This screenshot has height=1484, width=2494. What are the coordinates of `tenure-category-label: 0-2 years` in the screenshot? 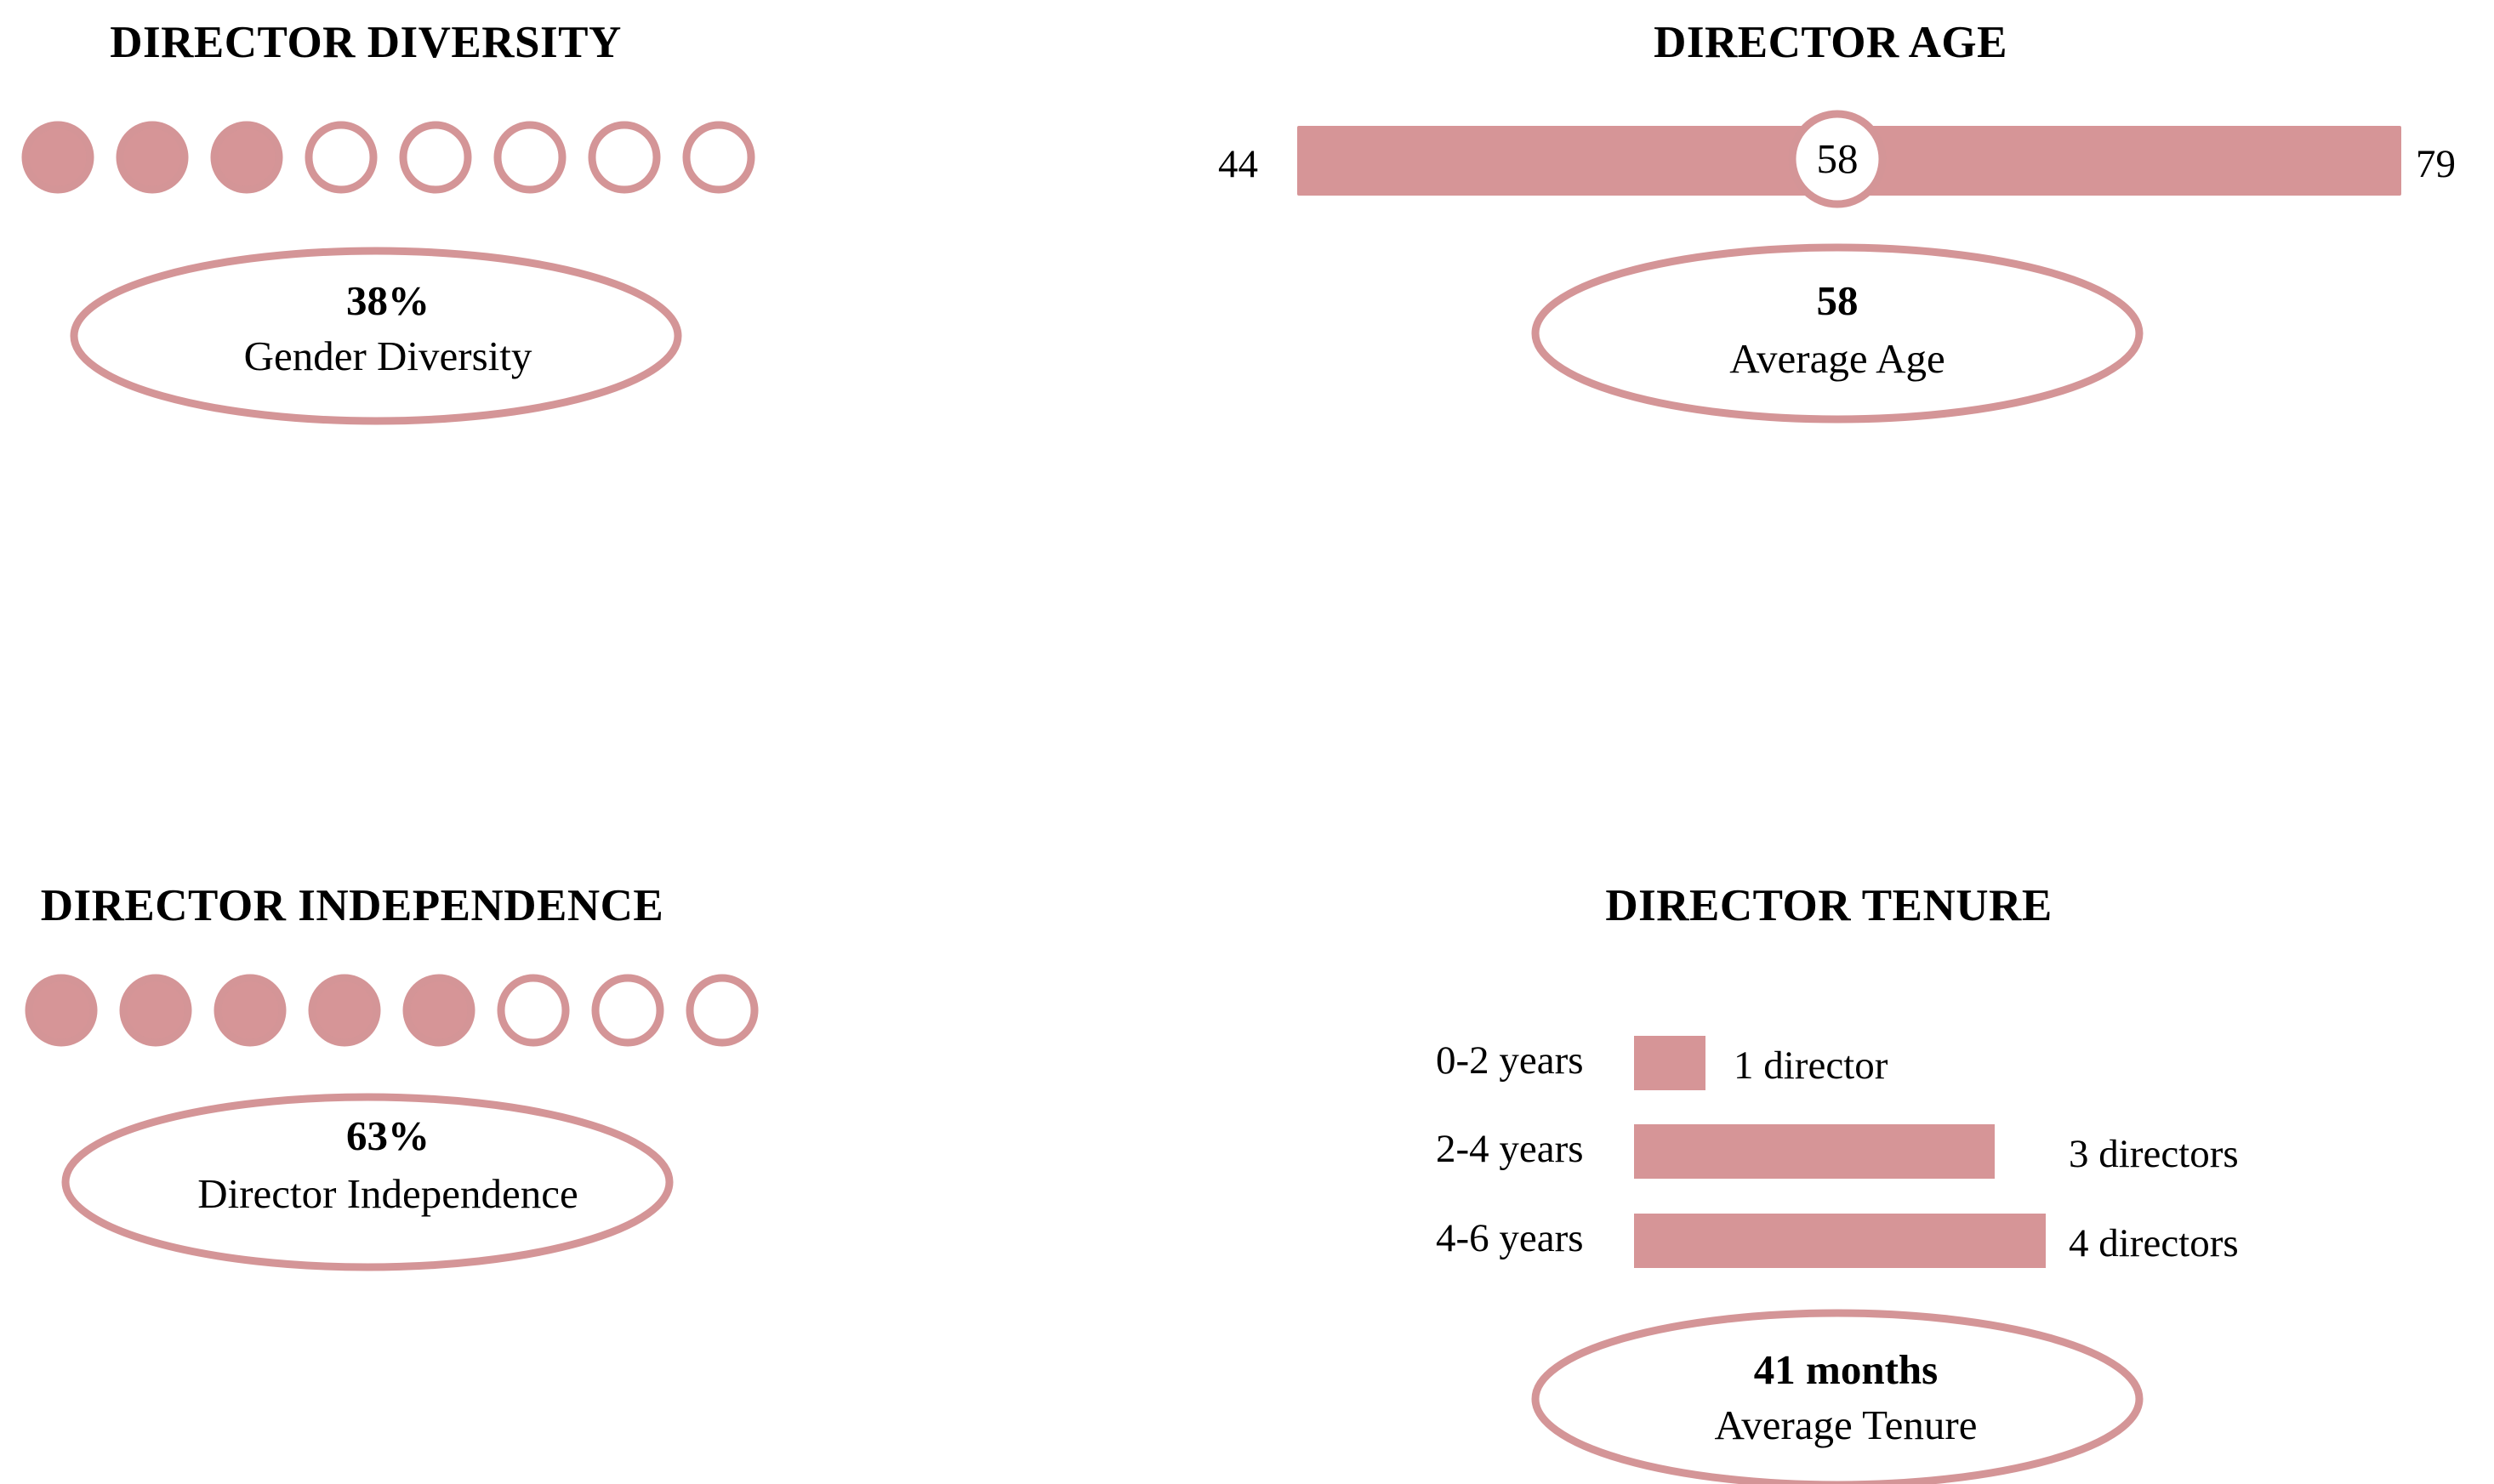 It's located at (1510, 1060).